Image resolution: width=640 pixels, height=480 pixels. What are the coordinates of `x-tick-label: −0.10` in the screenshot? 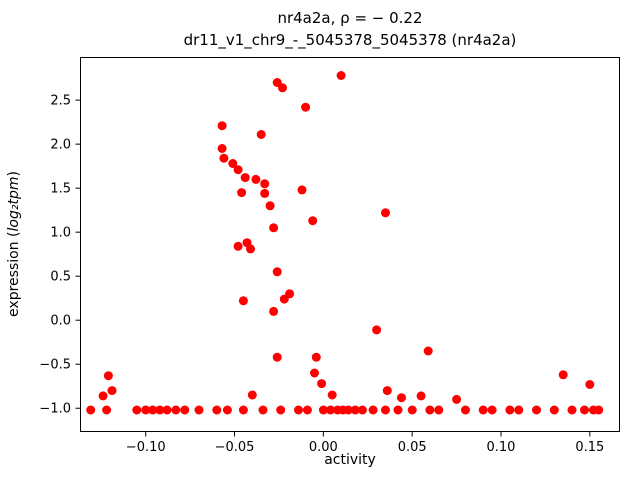 It's located at (146, 447).